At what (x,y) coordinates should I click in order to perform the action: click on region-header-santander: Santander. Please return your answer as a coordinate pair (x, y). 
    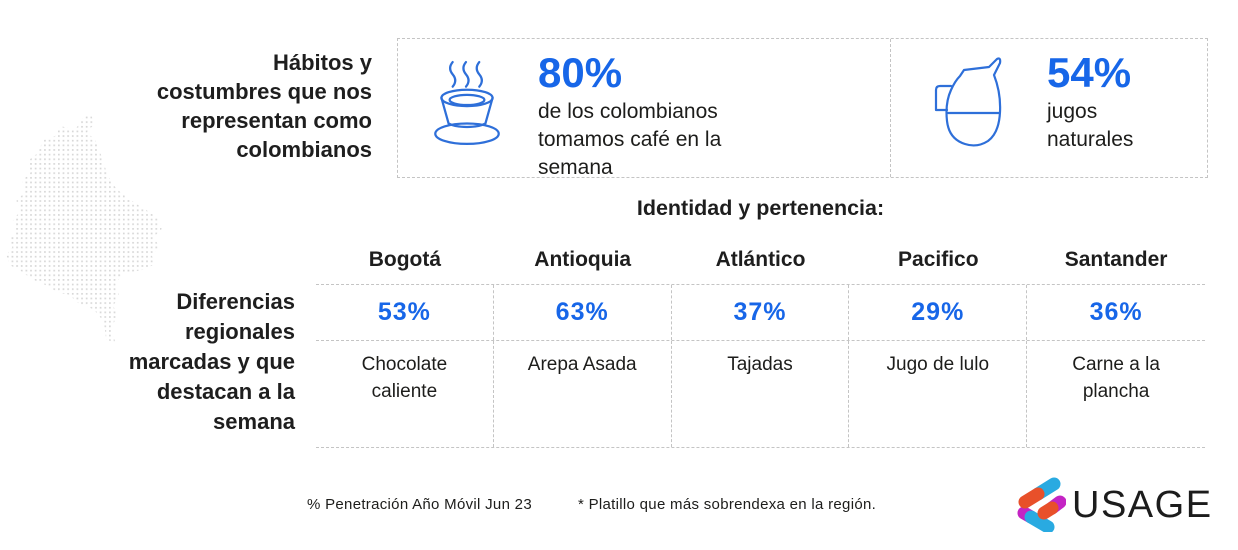
    Looking at the image, I should click on (1116, 259).